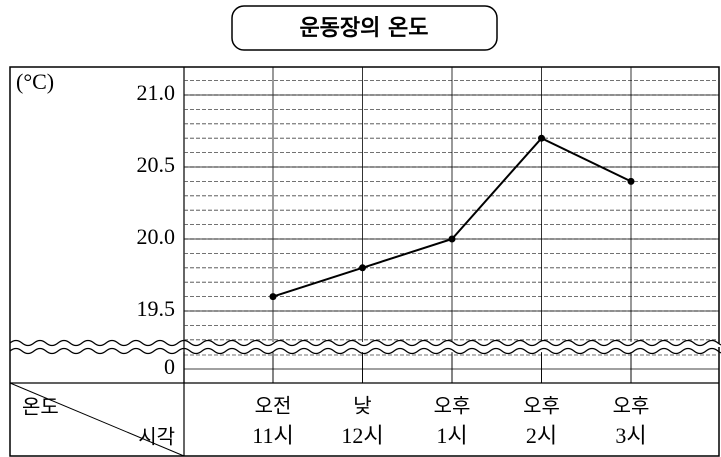 The width and height of the screenshot is (721, 457). What do you see at coordinates (40, 407) in the screenshot?
I see `row-label: 온도` at bounding box center [40, 407].